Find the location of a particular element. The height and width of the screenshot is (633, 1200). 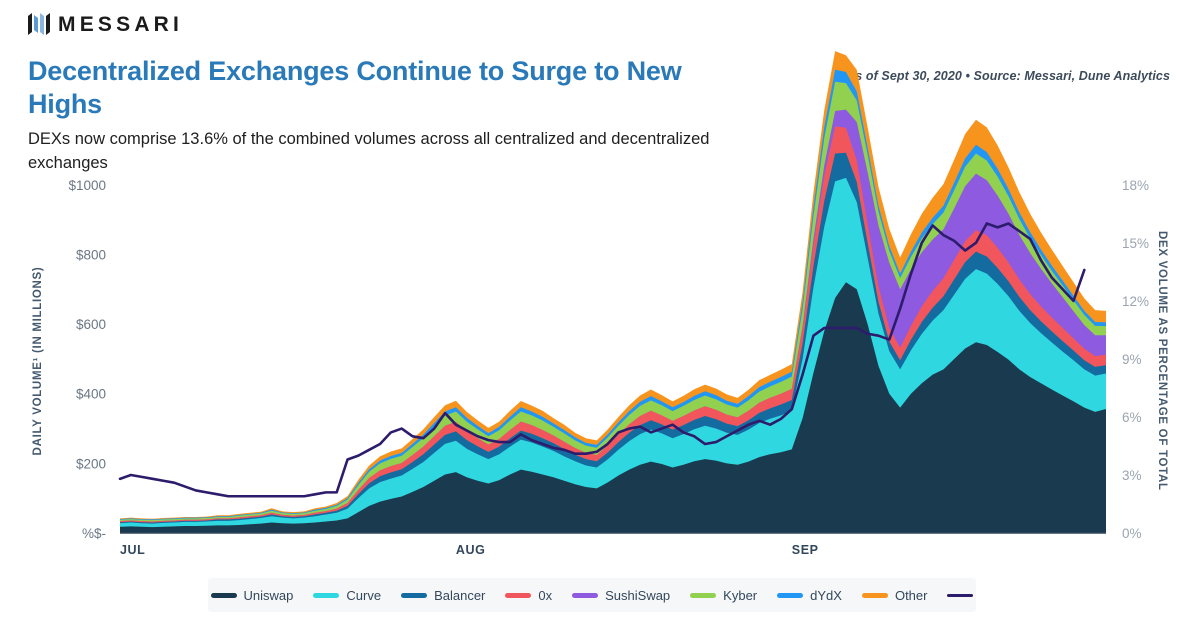

legend-item-balancer: Balancer is located at coordinates (443, 595).